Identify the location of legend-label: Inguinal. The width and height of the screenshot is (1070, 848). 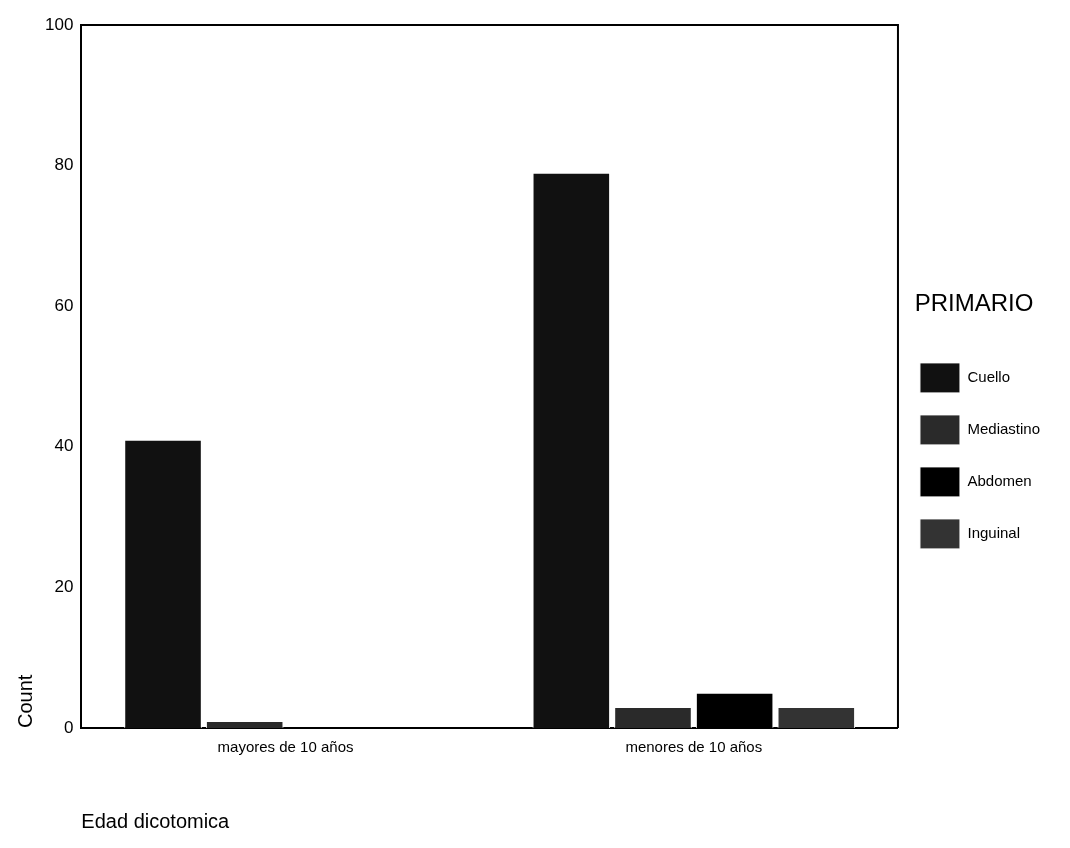
(994, 533).